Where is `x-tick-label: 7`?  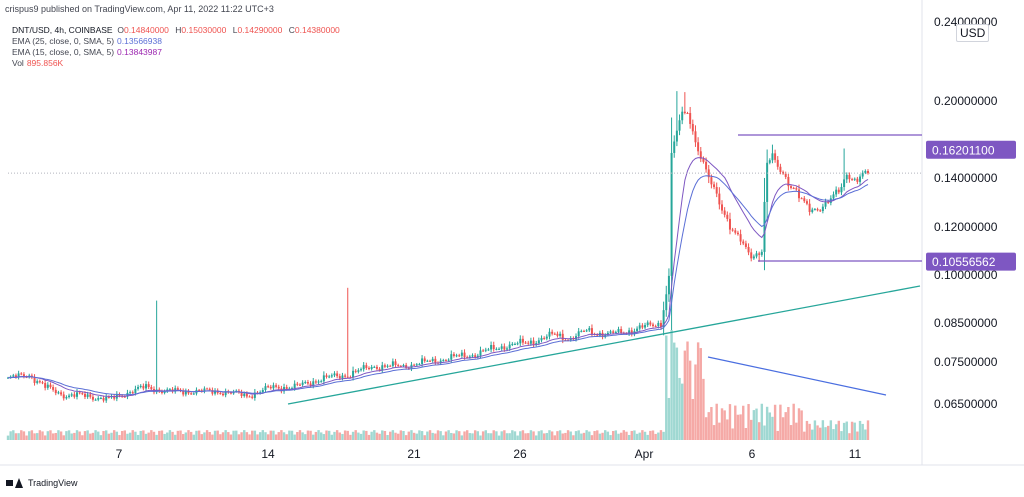 x-tick-label: 7 is located at coordinates (119, 454).